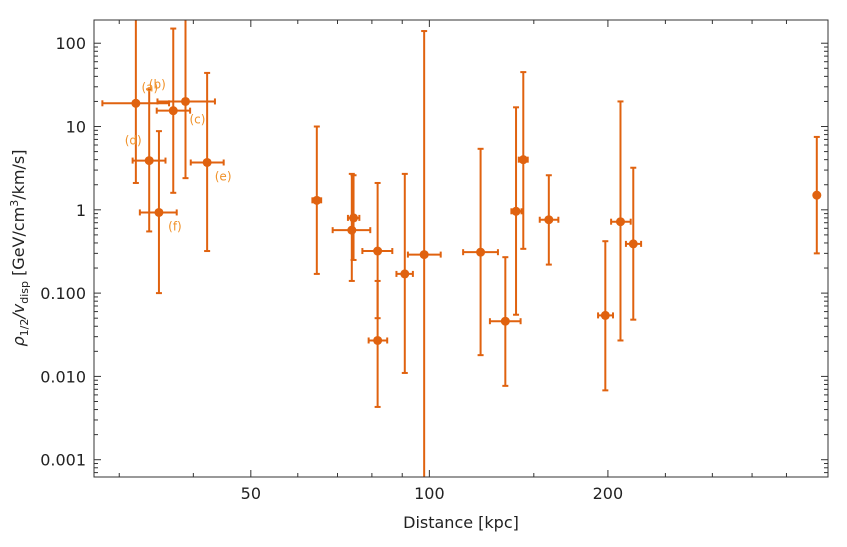 This screenshot has width=847, height=547. I want to click on x-tick-label: 50, so click(251, 493).